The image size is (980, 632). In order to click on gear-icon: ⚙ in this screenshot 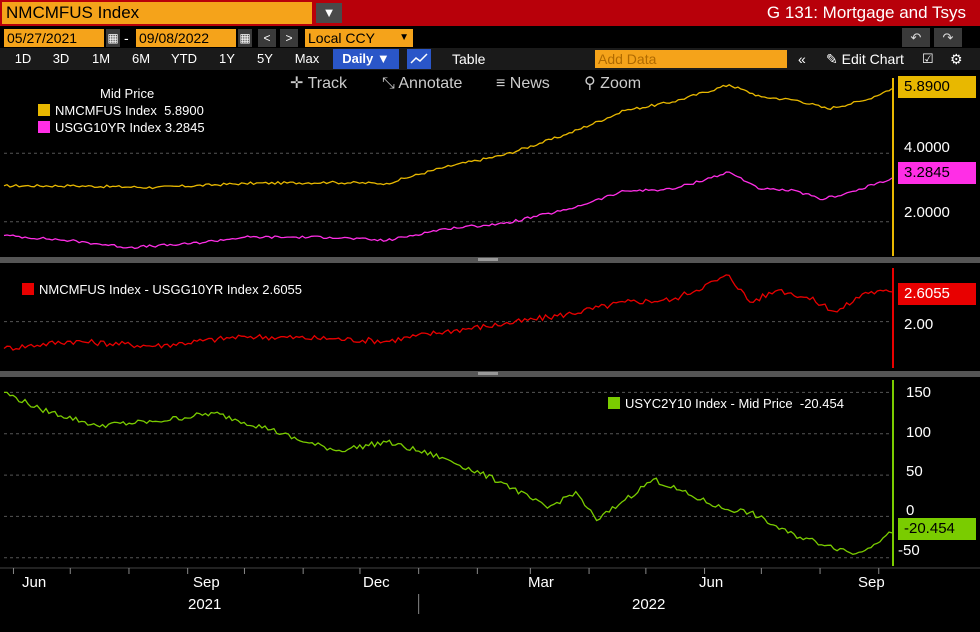, I will do `click(956, 59)`.